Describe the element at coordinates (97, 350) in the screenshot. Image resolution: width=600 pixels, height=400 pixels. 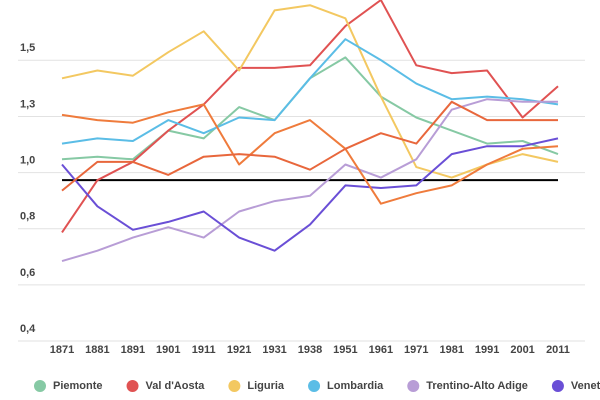
I see `x-tick-label: 1881` at that location.